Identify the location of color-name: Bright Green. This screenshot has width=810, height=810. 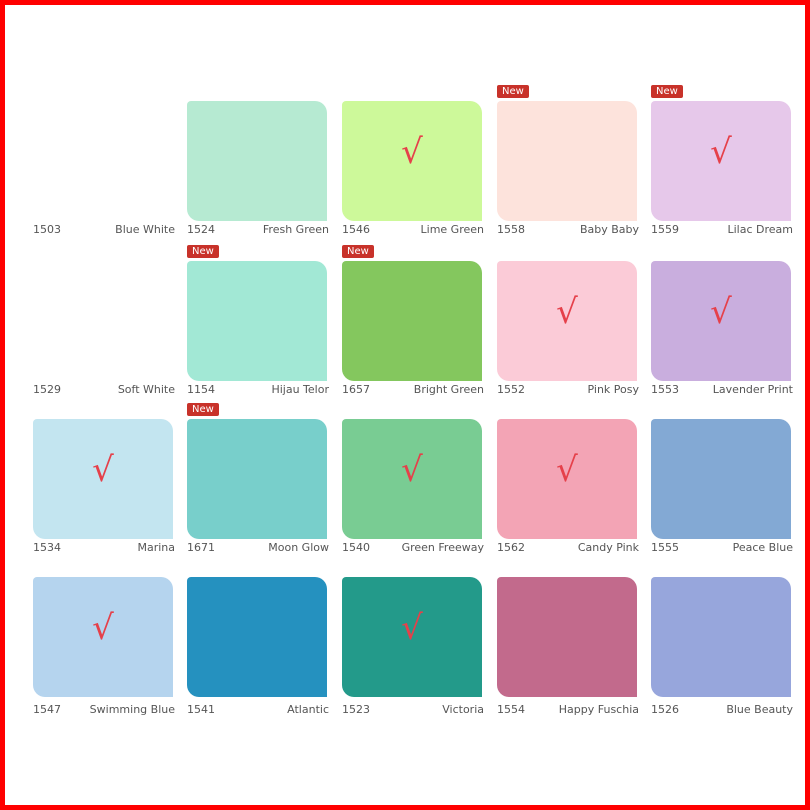
(448, 389).